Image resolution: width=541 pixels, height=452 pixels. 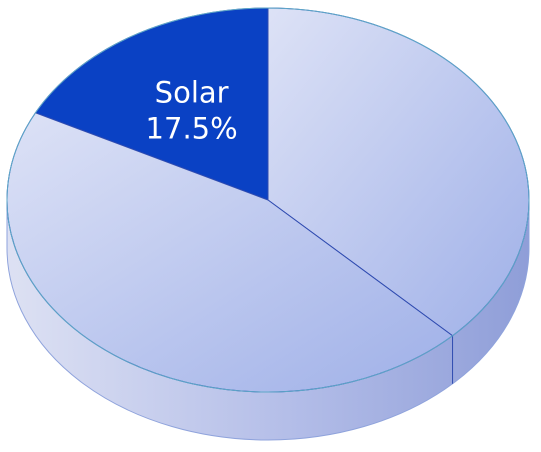 What do you see at coordinates (192, 92) in the screenshot?
I see `slice-label-name: Solar` at bounding box center [192, 92].